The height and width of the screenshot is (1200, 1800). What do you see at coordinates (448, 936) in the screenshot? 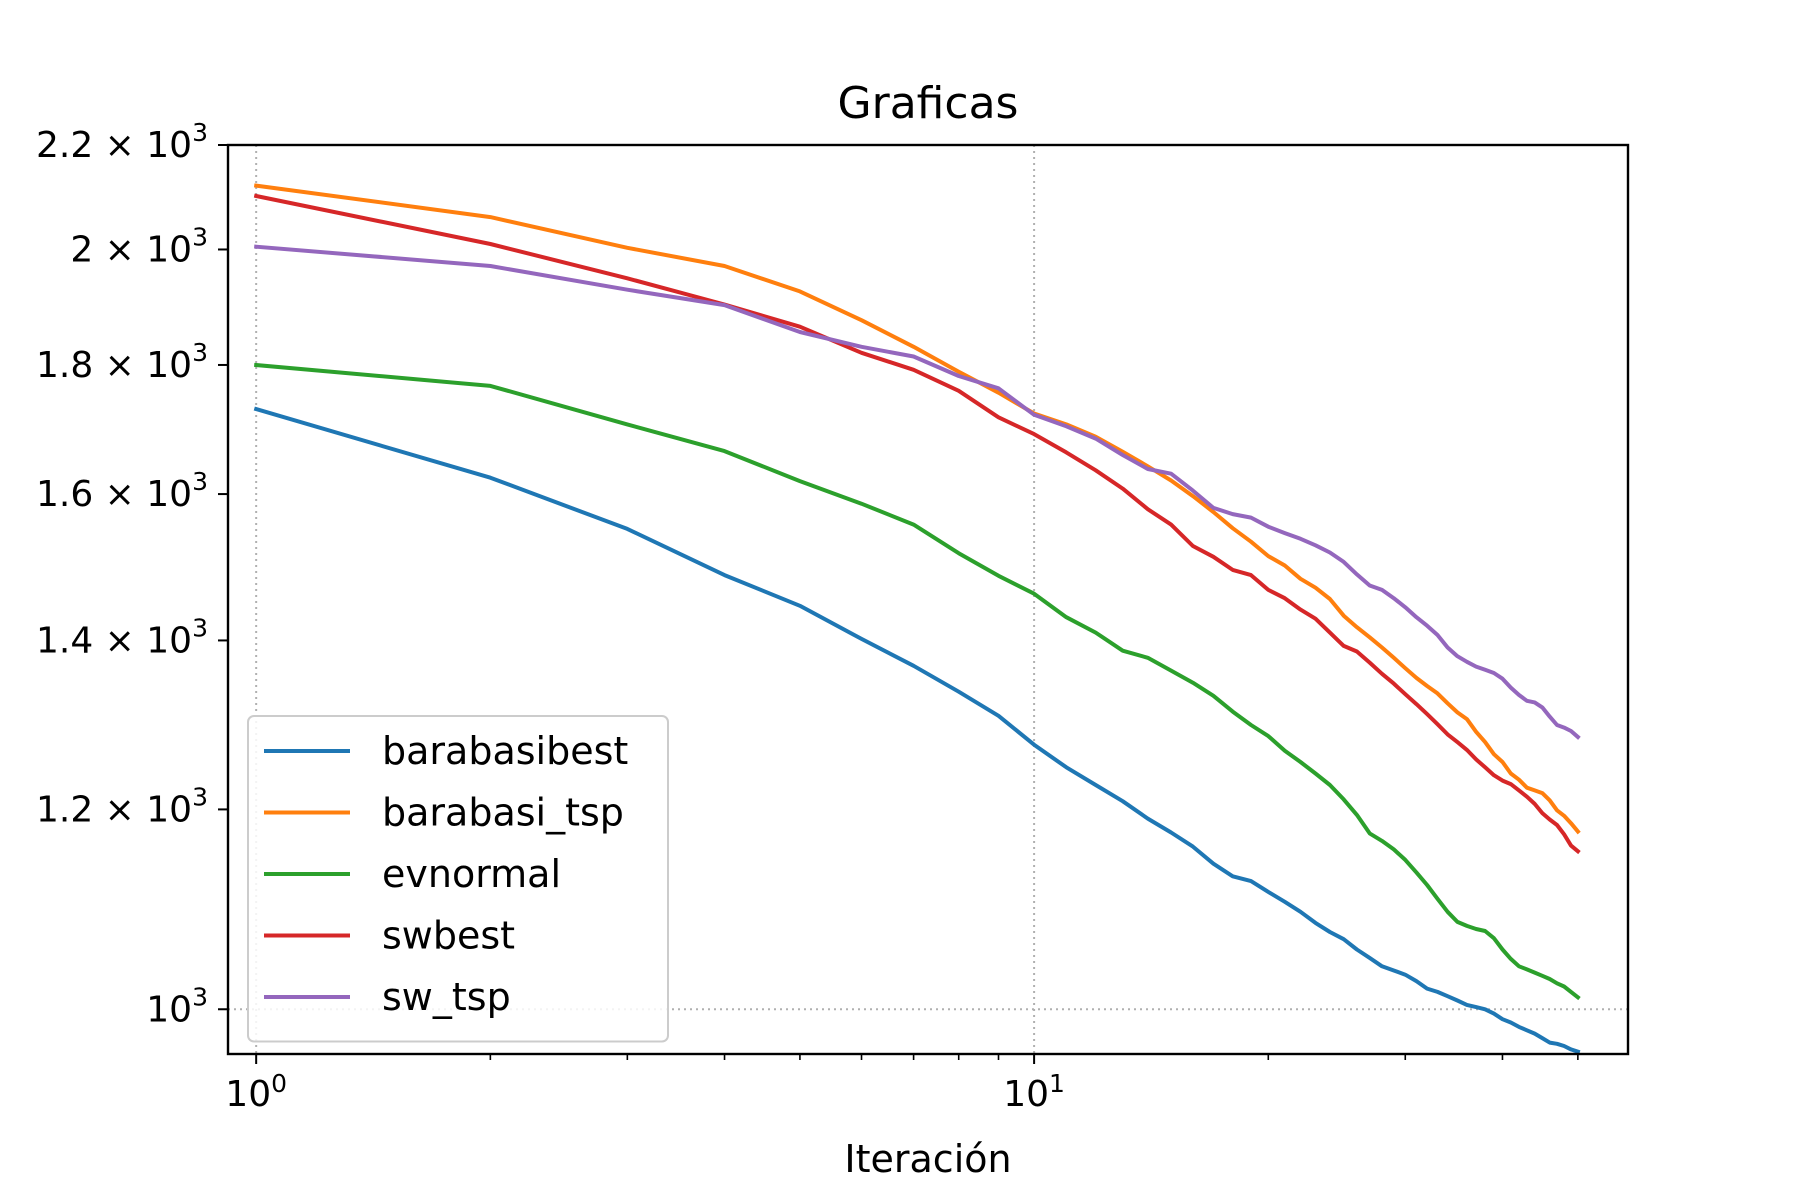
I see `legend-label: swbest` at bounding box center [448, 936].